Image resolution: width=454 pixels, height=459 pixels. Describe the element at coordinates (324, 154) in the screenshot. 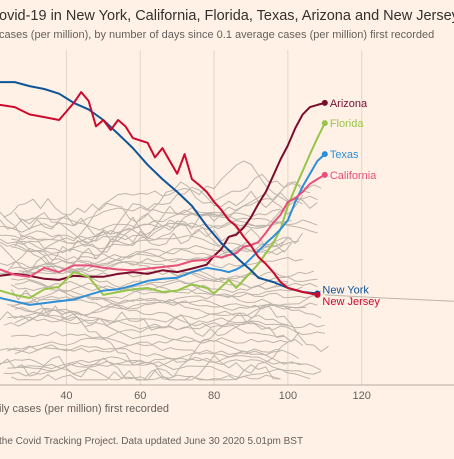

I see `texas-end-dot` at that location.